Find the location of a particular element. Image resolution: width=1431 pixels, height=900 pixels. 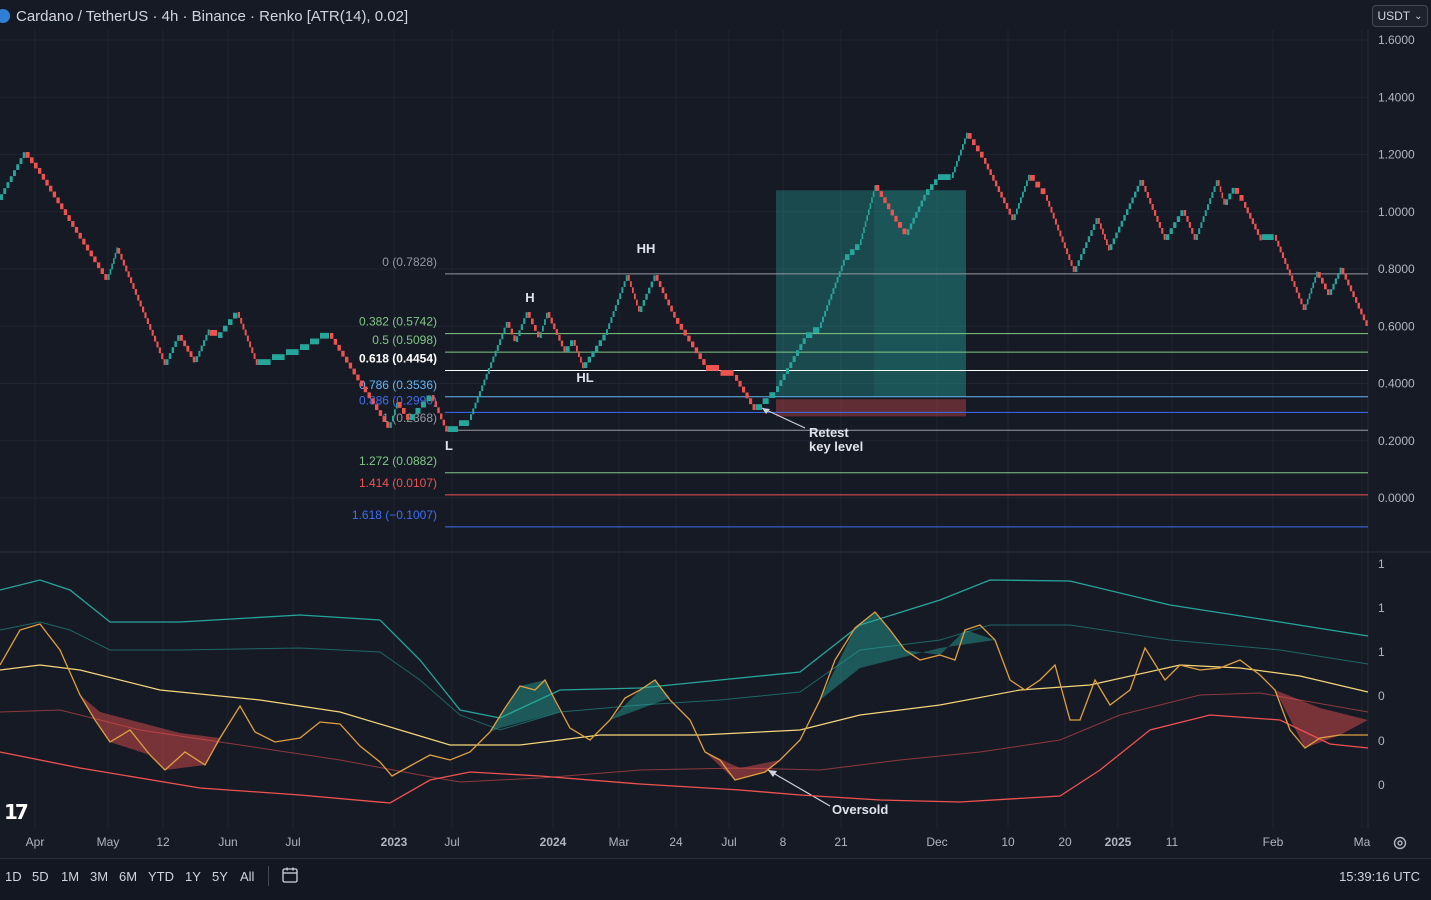

fib-level-label: 0 (0.7828) is located at coordinates (409, 262).